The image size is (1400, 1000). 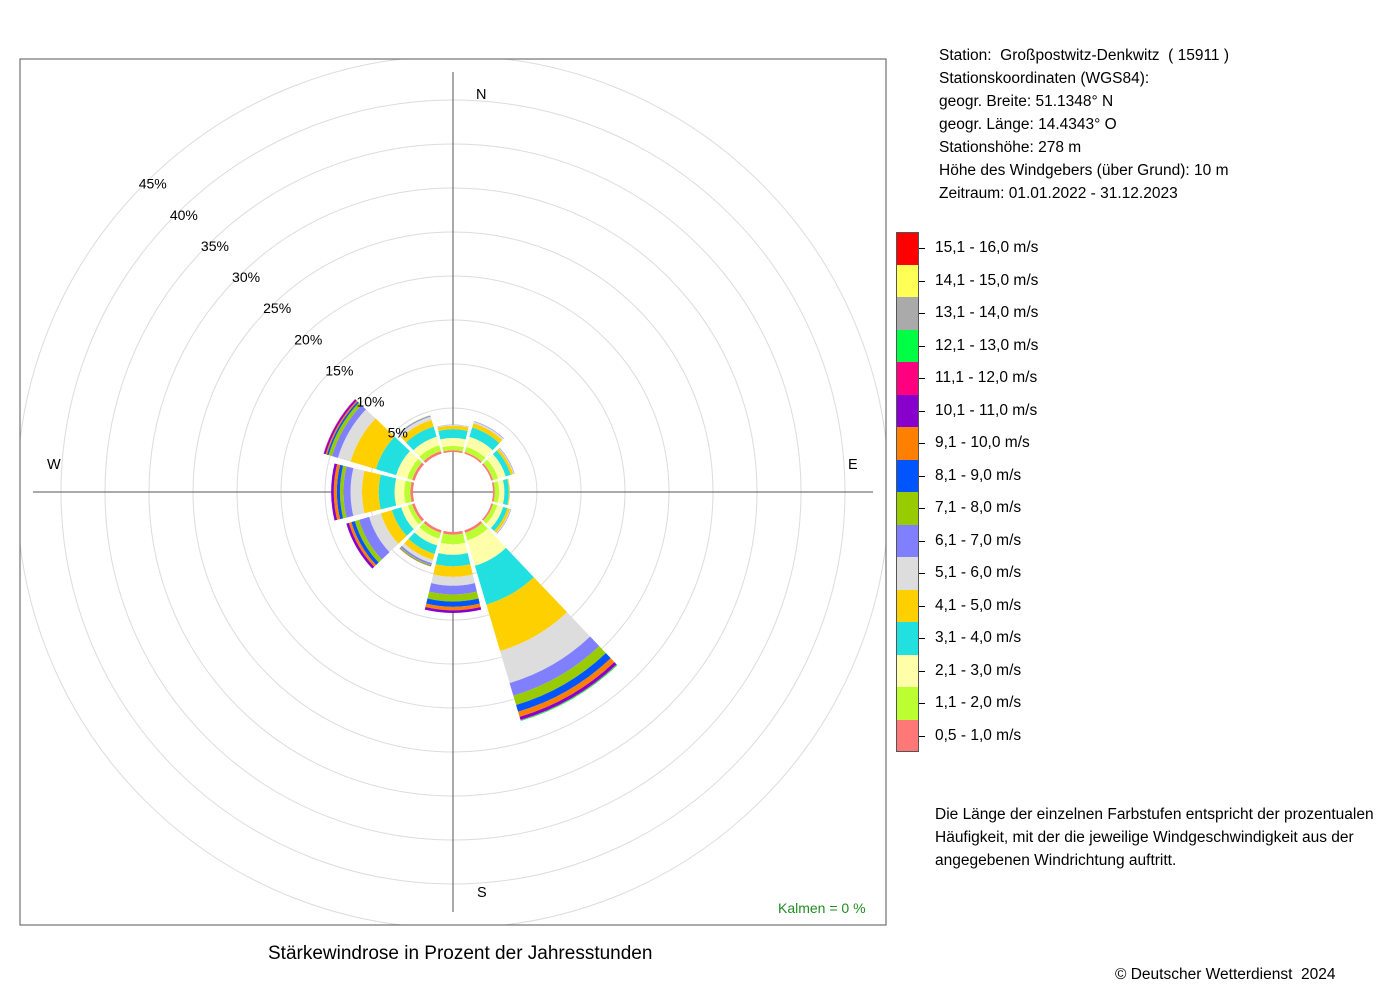 What do you see at coordinates (986, 410) in the screenshot?
I see `legend-label: 10,1 - 11,0 m/s` at bounding box center [986, 410].